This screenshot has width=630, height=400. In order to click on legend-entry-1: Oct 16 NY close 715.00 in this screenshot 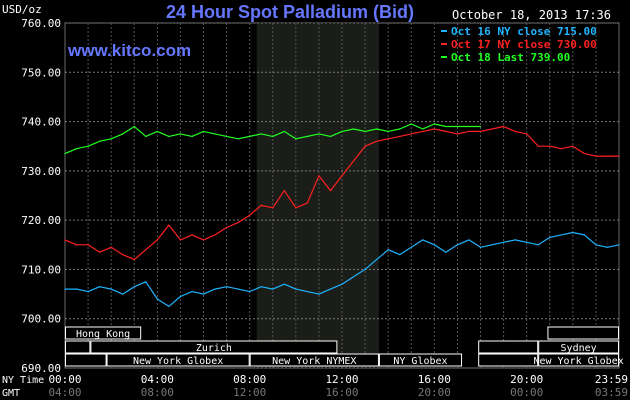, I will do `click(524, 31)`.